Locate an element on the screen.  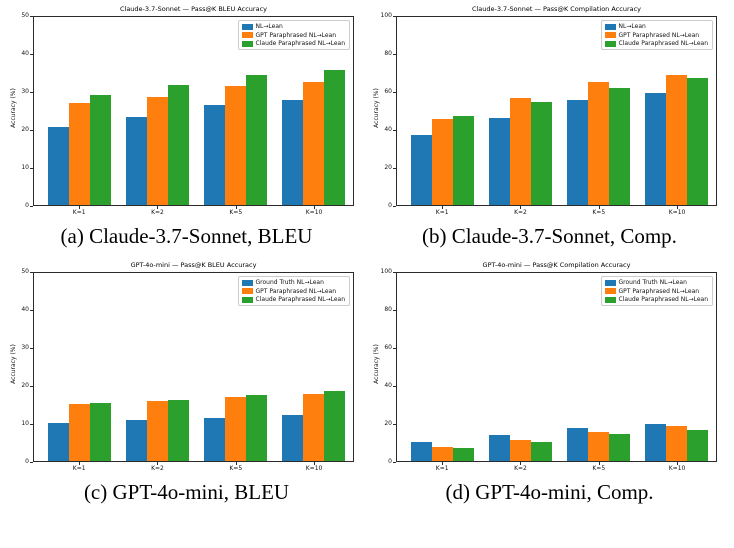
legend-item: NL→Lean is located at coordinates (656, 26).